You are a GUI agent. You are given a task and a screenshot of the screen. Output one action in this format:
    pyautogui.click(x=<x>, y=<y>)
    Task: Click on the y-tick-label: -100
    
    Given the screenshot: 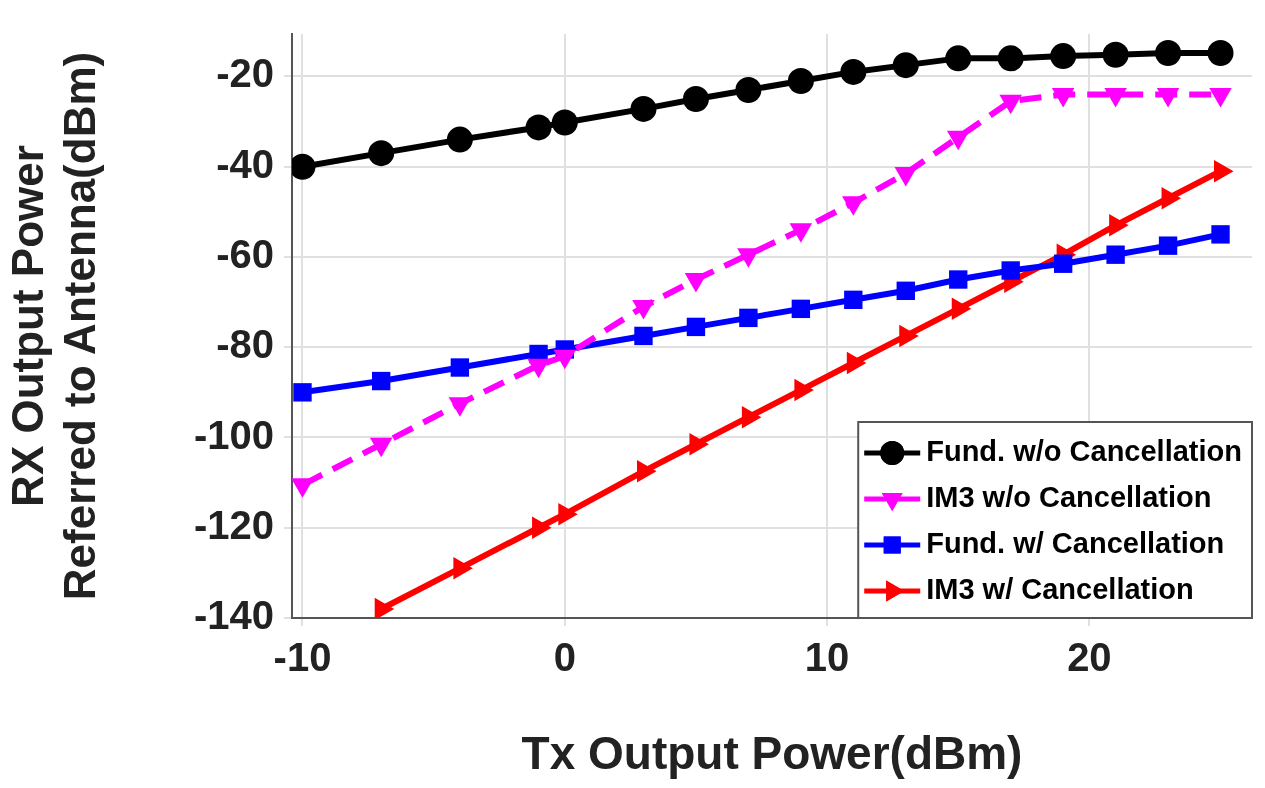 What is the action you would take?
    pyautogui.click(x=233, y=434)
    